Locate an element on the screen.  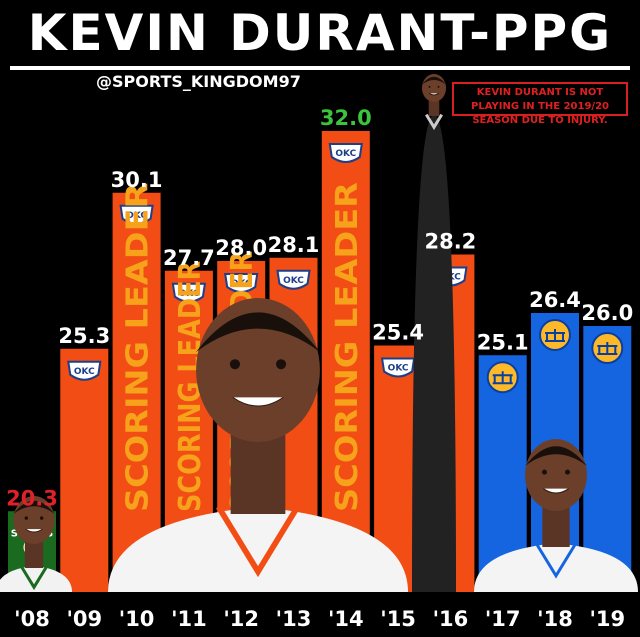
bar-y09 is located at coordinates (84, 470).